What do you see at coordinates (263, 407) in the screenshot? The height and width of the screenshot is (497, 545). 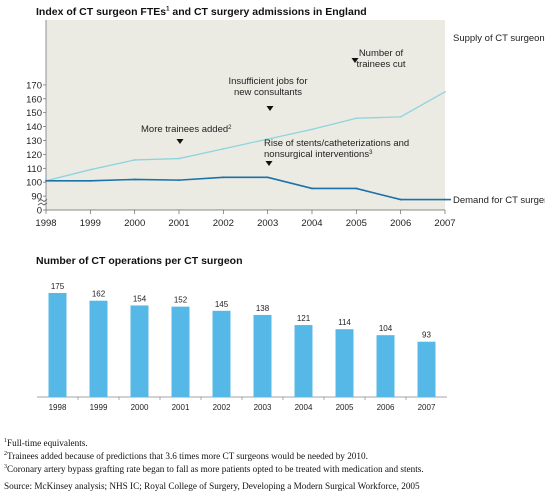 I see `bar-category-label: 2003` at bounding box center [263, 407].